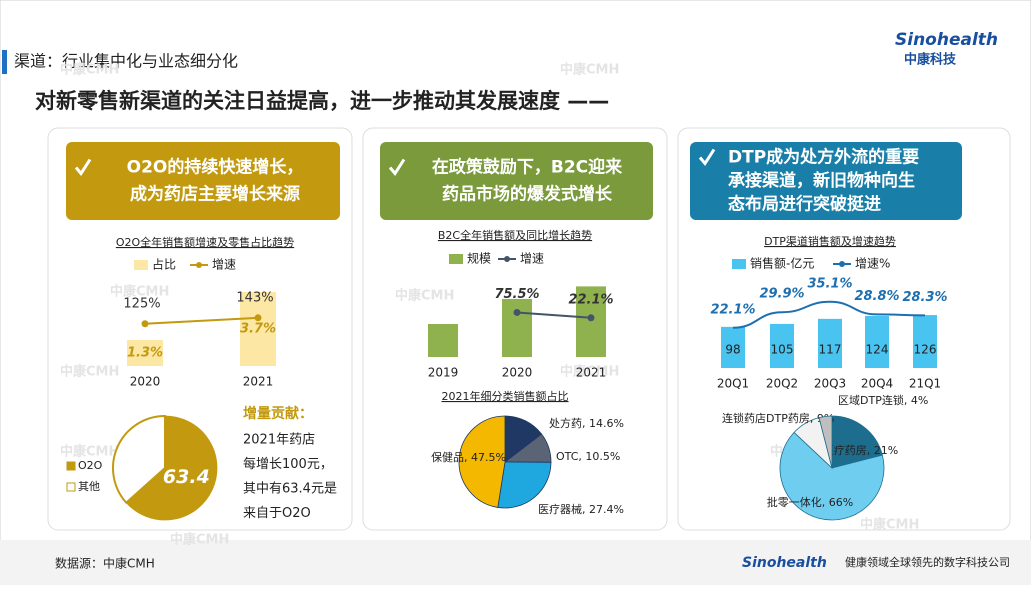 The height and width of the screenshot is (589, 1031). I want to click on line-label: 29.9%, so click(781, 294).